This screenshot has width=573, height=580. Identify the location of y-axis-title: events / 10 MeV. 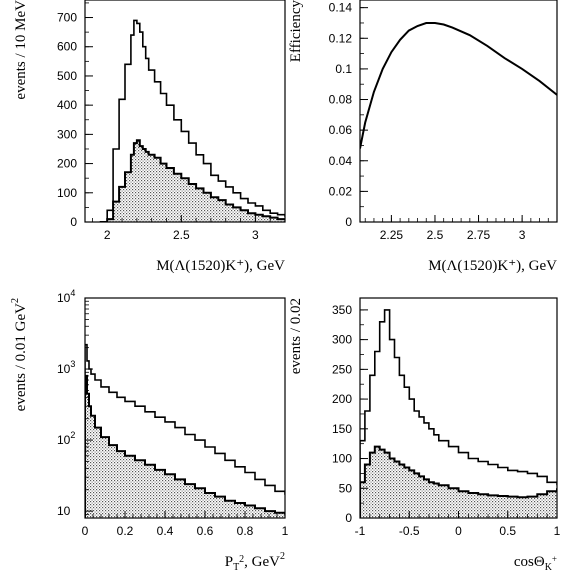
(21, 50).